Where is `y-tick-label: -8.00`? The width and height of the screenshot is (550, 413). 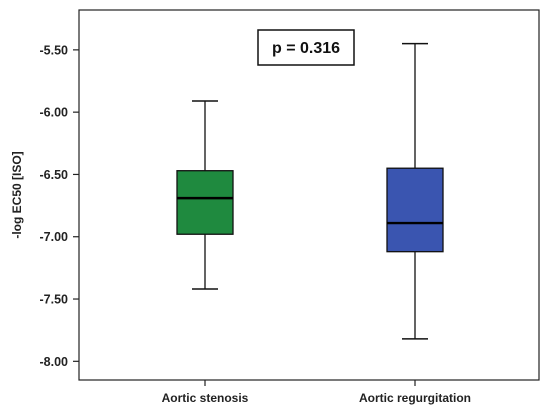
y-tick-label: -8.00 is located at coordinates (54, 362).